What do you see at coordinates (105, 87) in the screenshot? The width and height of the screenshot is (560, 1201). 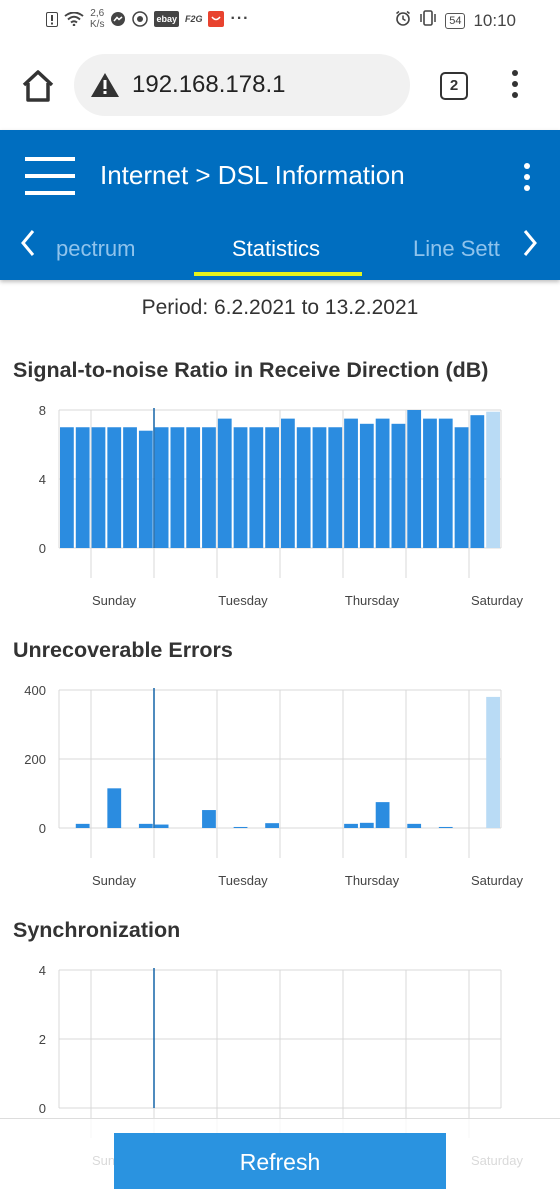 I see `warning-icon` at bounding box center [105, 87].